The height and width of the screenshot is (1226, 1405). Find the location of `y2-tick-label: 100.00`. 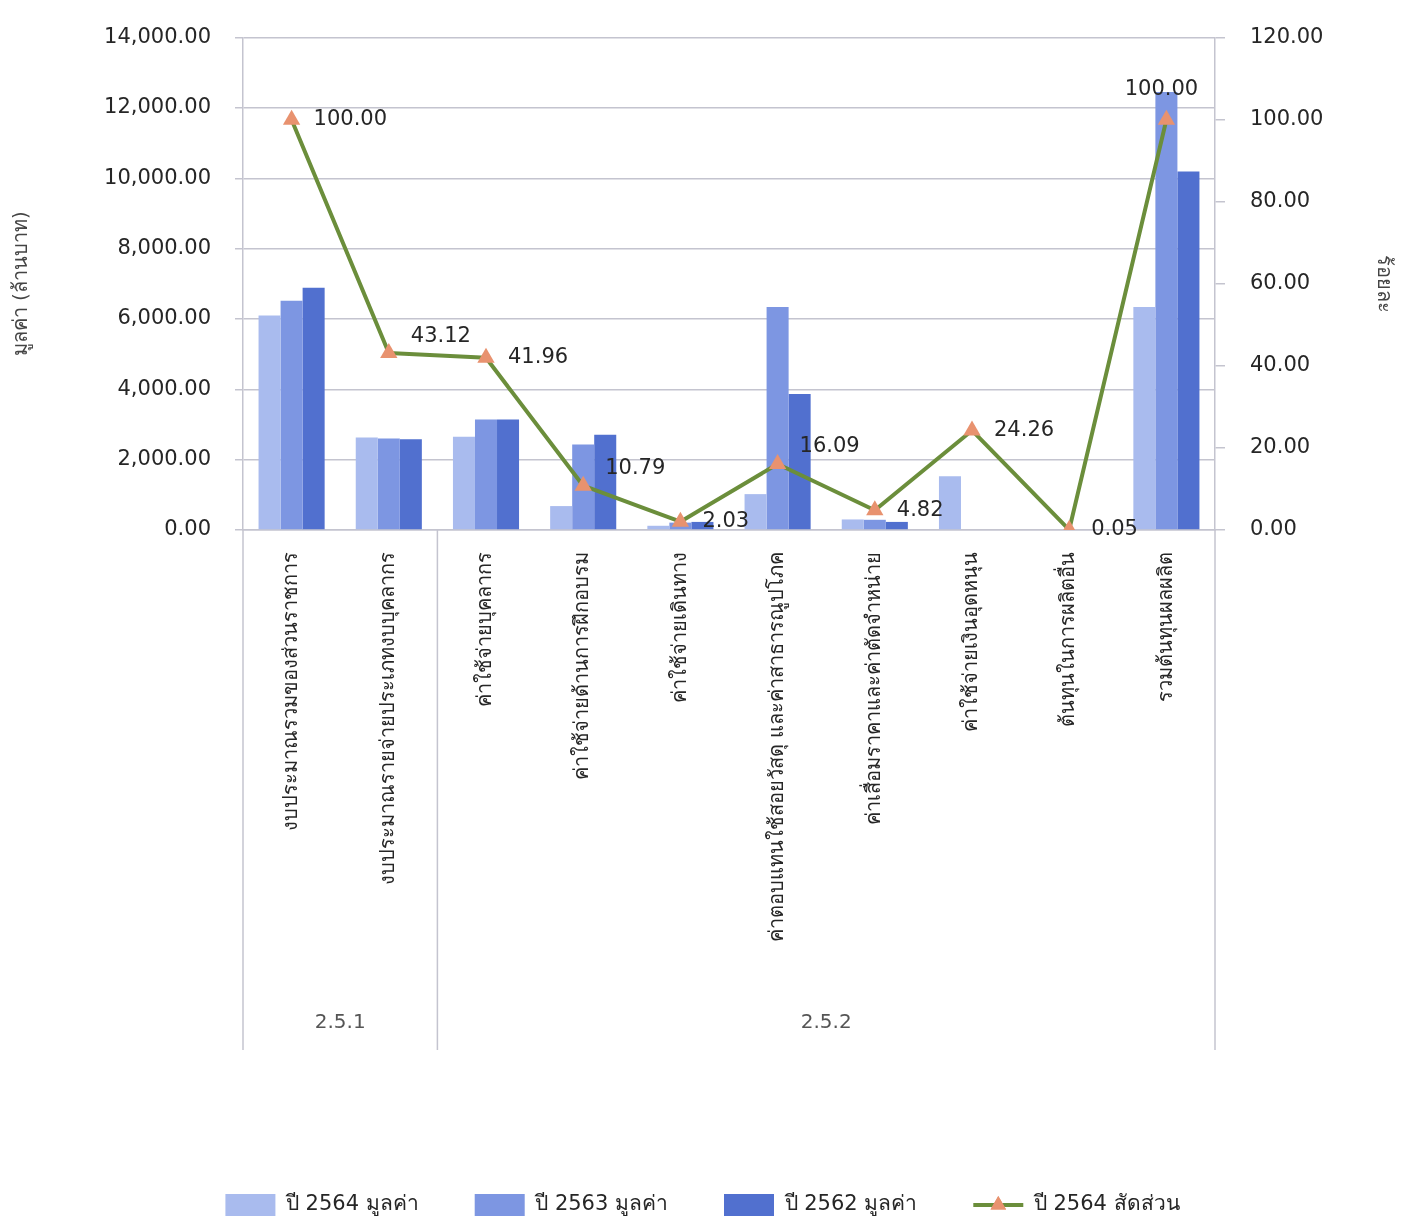

y2-tick-label: 100.00 is located at coordinates (1287, 118).